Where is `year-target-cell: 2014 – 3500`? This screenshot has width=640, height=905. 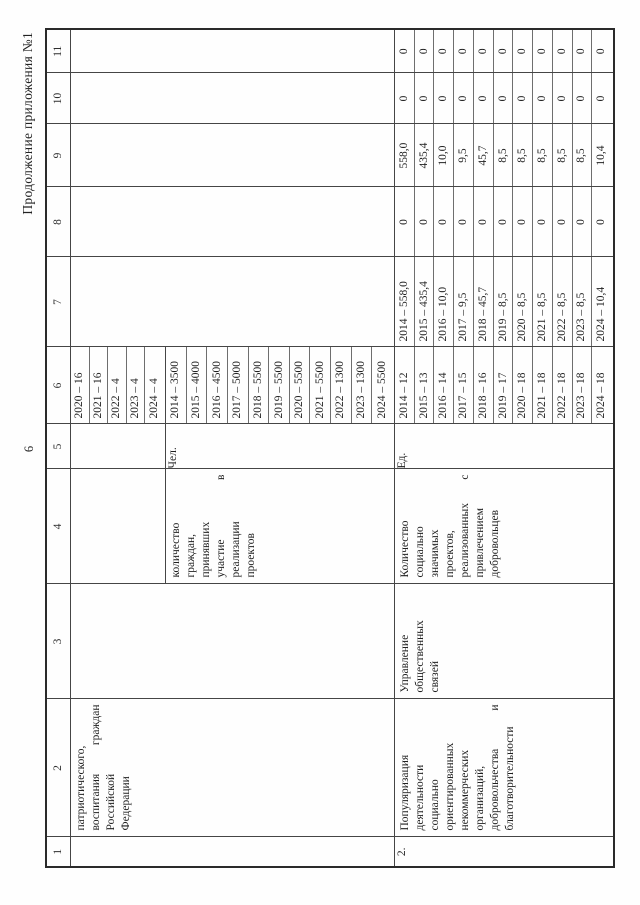
year-target-cell: 2014 – 3500 is located at coordinates (176, 385).